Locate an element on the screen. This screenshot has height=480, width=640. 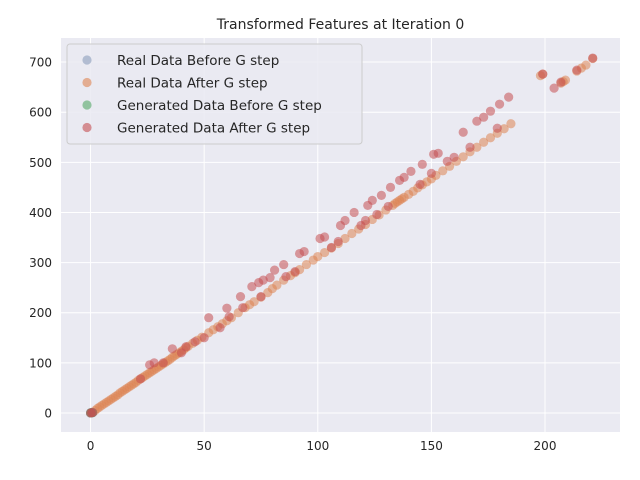
legend-label: Generated Data Before G step is located at coordinates (219, 106).